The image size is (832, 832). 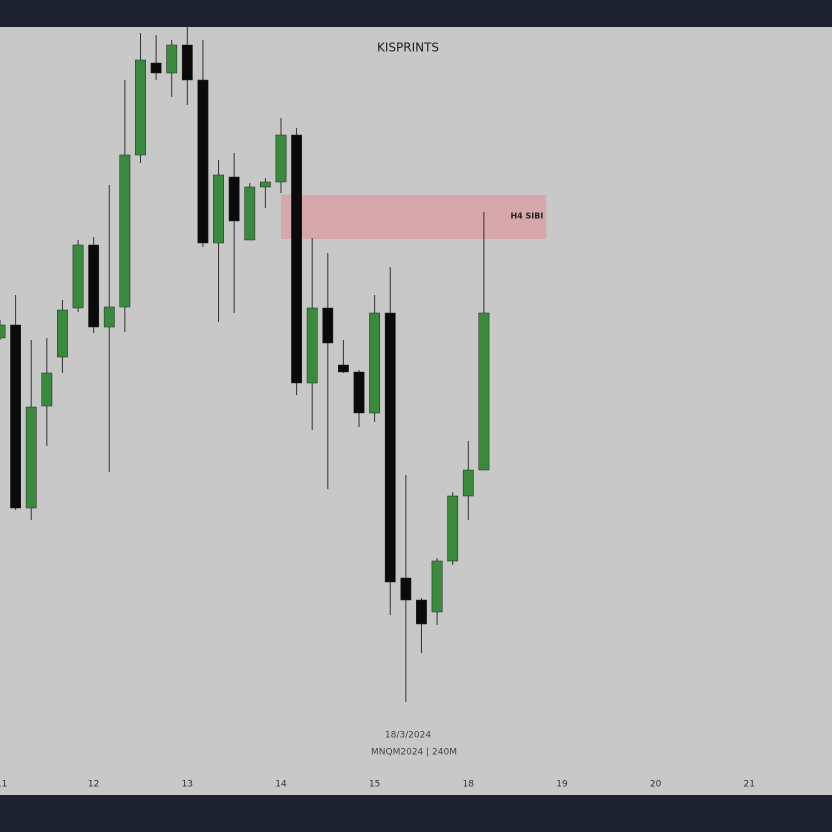 What do you see at coordinates (469, 785) in the screenshot?
I see `x-tick-label: 18` at bounding box center [469, 785].